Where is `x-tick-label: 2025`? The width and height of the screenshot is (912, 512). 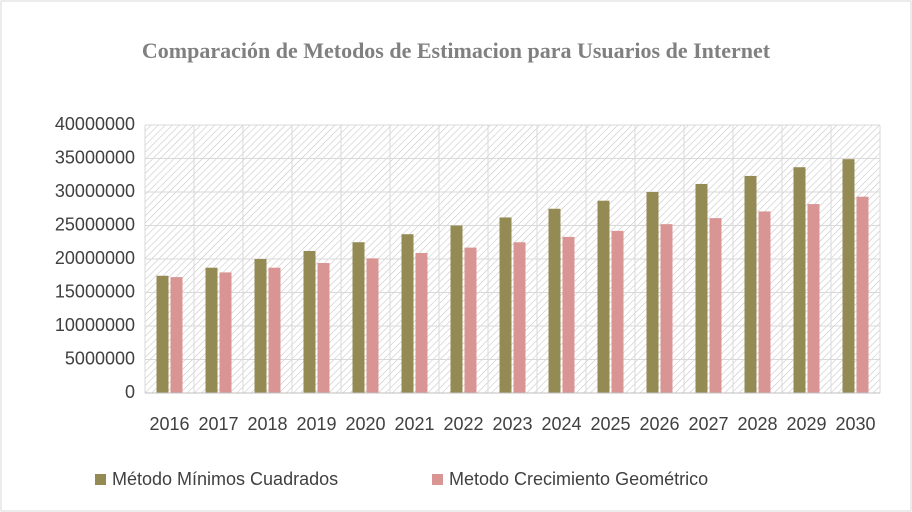 x-tick-label: 2025 is located at coordinates (610, 424).